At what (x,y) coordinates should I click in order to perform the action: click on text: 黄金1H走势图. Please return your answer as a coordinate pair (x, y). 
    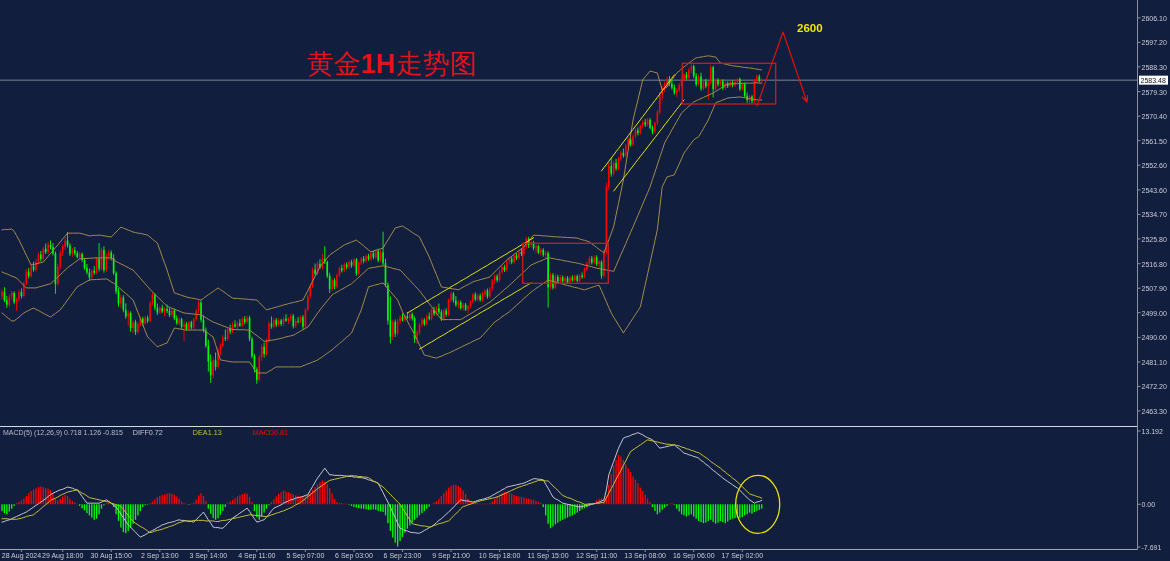
    Looking at the image, I should click on (392, 64).